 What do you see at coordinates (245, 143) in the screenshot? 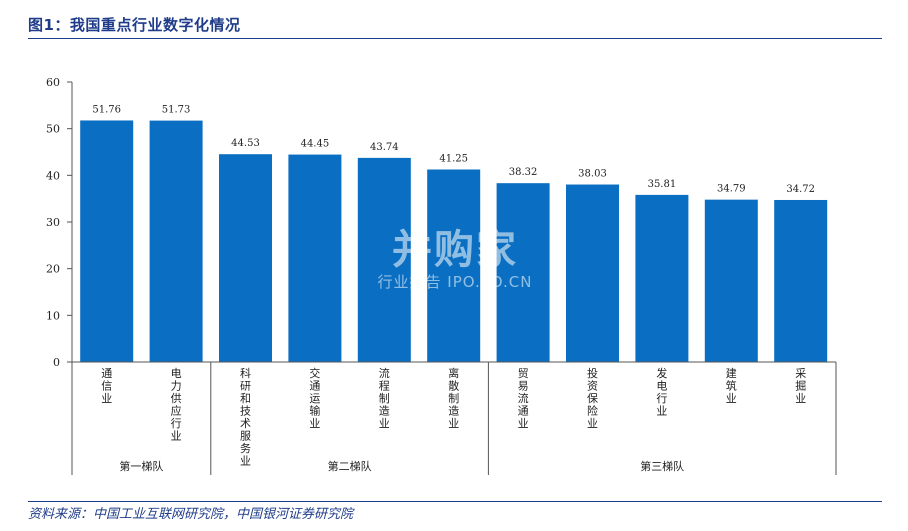
I see `data-label: 44.53` at bounding box center [245, 143].